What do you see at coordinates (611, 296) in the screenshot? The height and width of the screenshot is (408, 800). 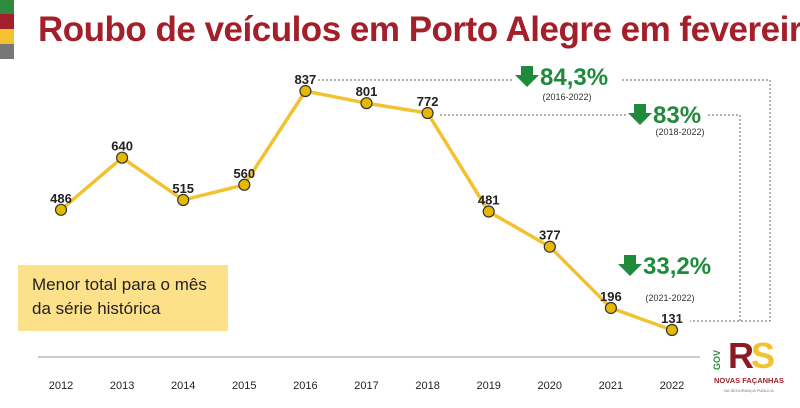 I see `data-label-2021: 196` at bounding box center [611, 296].